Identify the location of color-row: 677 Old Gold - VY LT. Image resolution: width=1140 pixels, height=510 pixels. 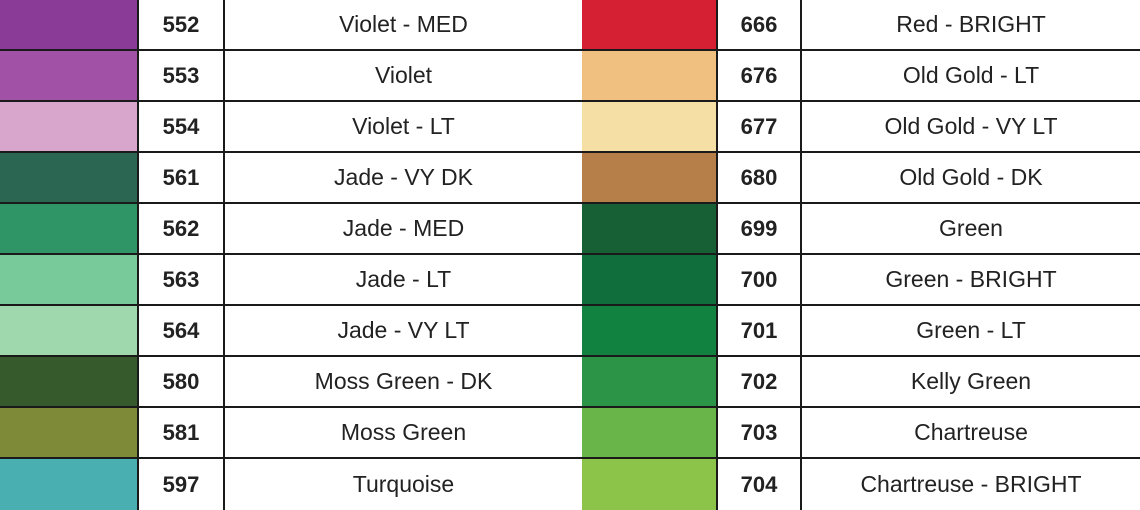
(861, 127).